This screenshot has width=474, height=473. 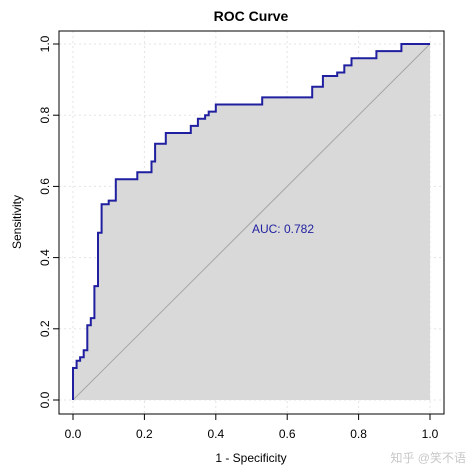 I want to click on x-tick-label: 0.4, so click(x=215, y=434).